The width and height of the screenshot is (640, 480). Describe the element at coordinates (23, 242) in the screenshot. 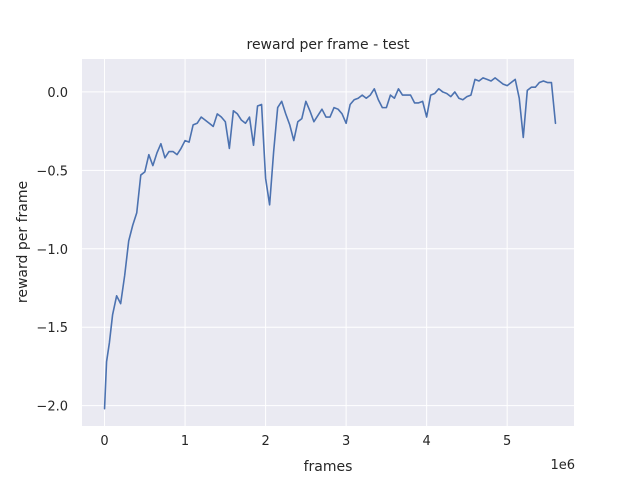

I see `y-axis-label: reward per frame` at that location.